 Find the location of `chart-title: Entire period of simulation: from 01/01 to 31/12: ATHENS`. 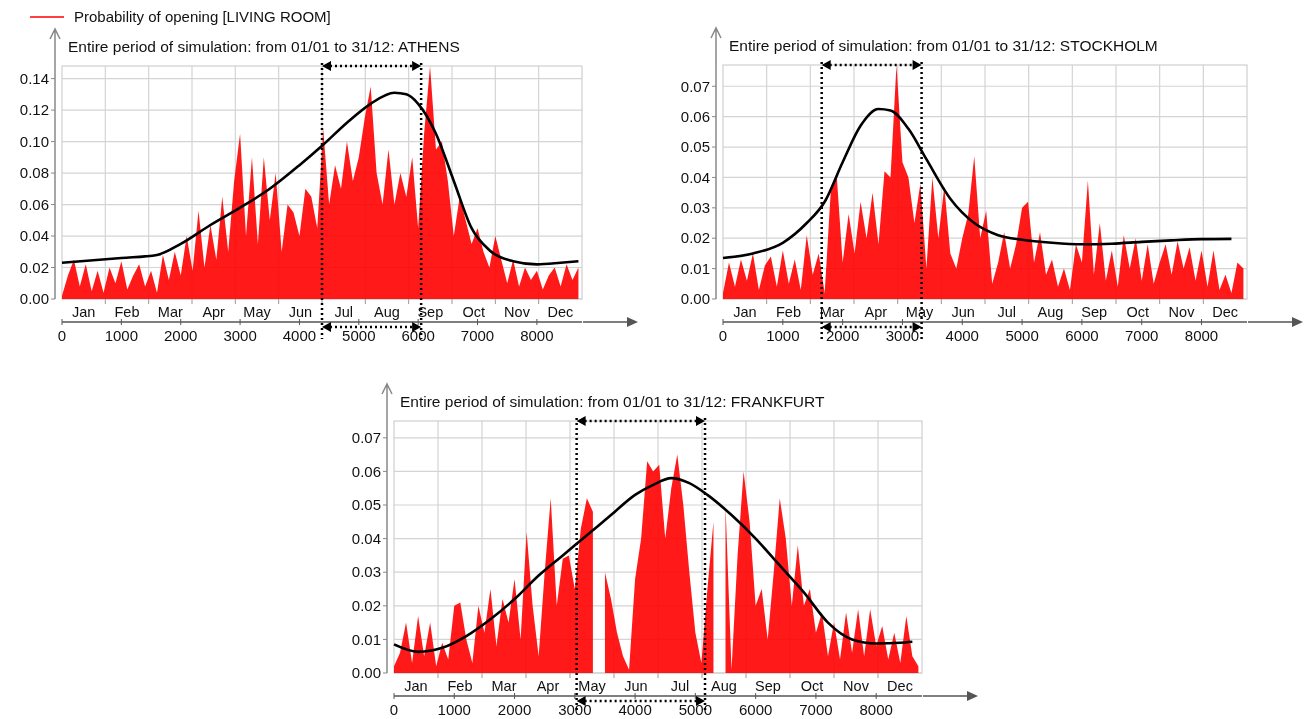

chart-title: Entire period of simulation: from 01/01 to 31/12: ATHENS is located at coordinates (264, 46).